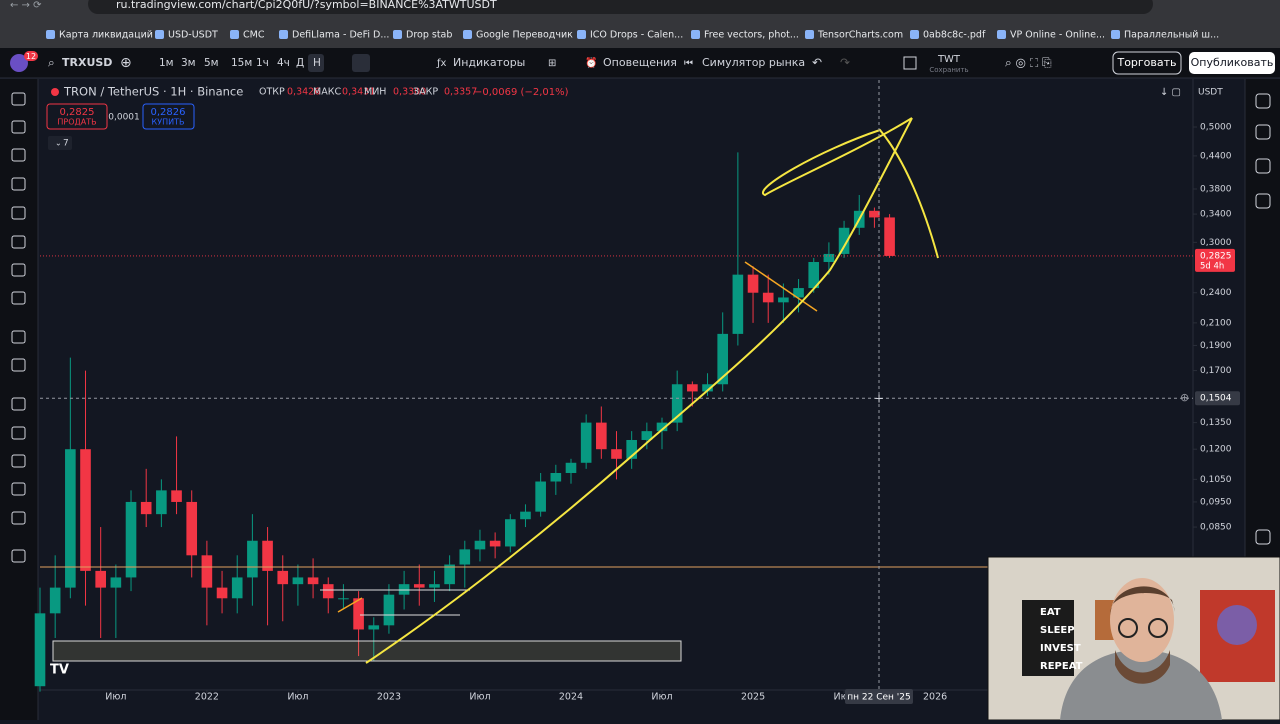  What do you see at coordinates (1216, 528) in the screenshot?
I see `y-tick-label: 0,0850` at bounding box center [1216, 528].